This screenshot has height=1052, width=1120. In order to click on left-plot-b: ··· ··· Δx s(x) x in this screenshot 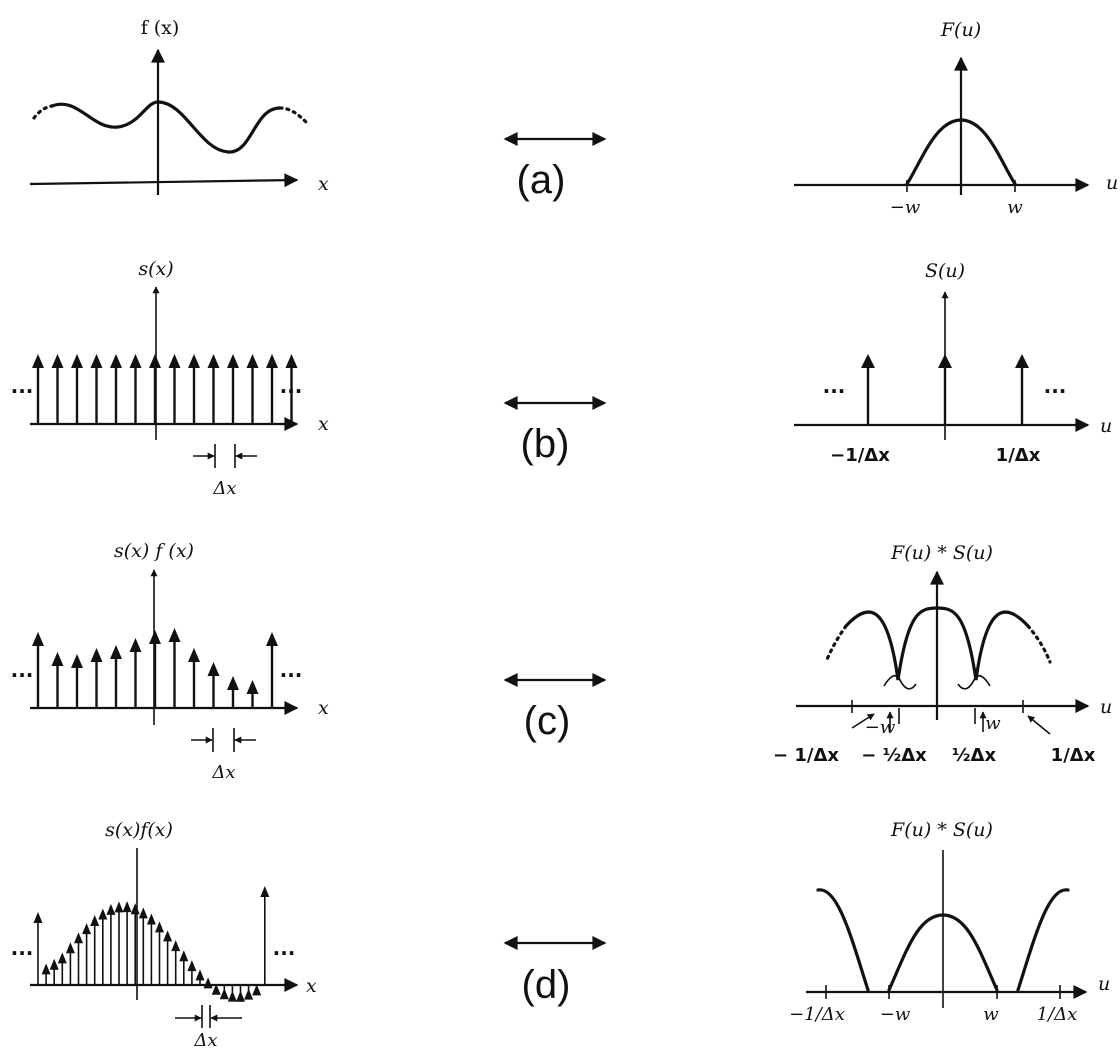, I will do `click(170, 378)`.